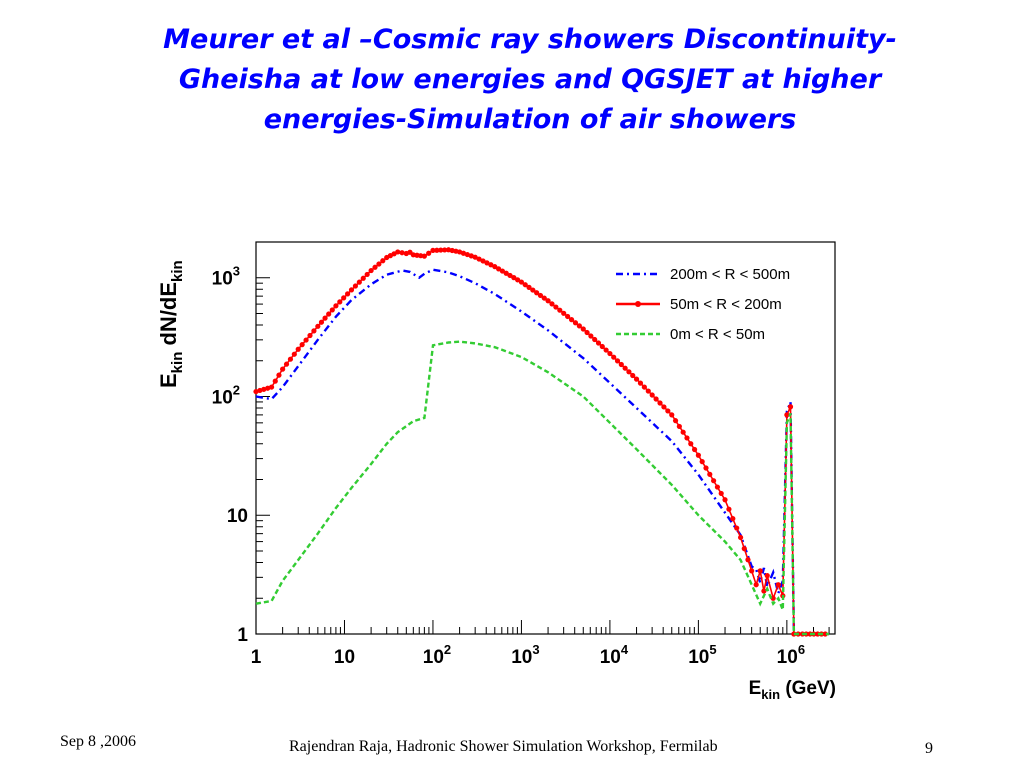 This screenshot has width=1024, height=768. What do you see at coordinates (808, 688) in the screenshot?
I see `x-axis-title-rest: (GeV)` at bounding box center [808, 688].